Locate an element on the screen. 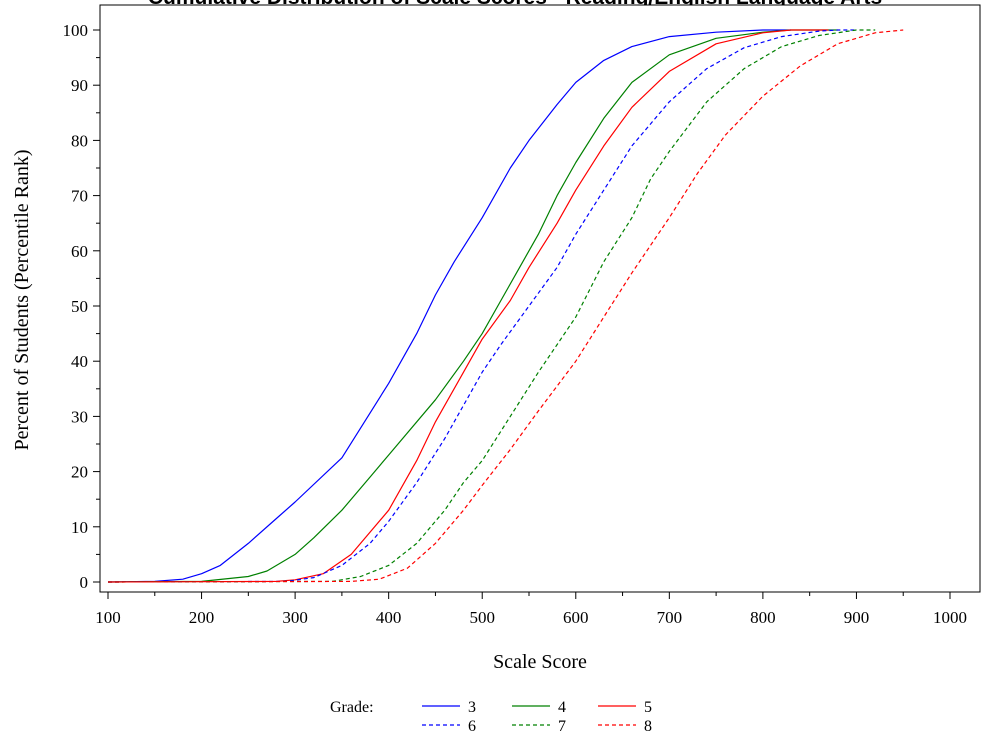 This screenshot has width=982, height=742. y-tick-label: 10 is located at coordinates (79, 527).